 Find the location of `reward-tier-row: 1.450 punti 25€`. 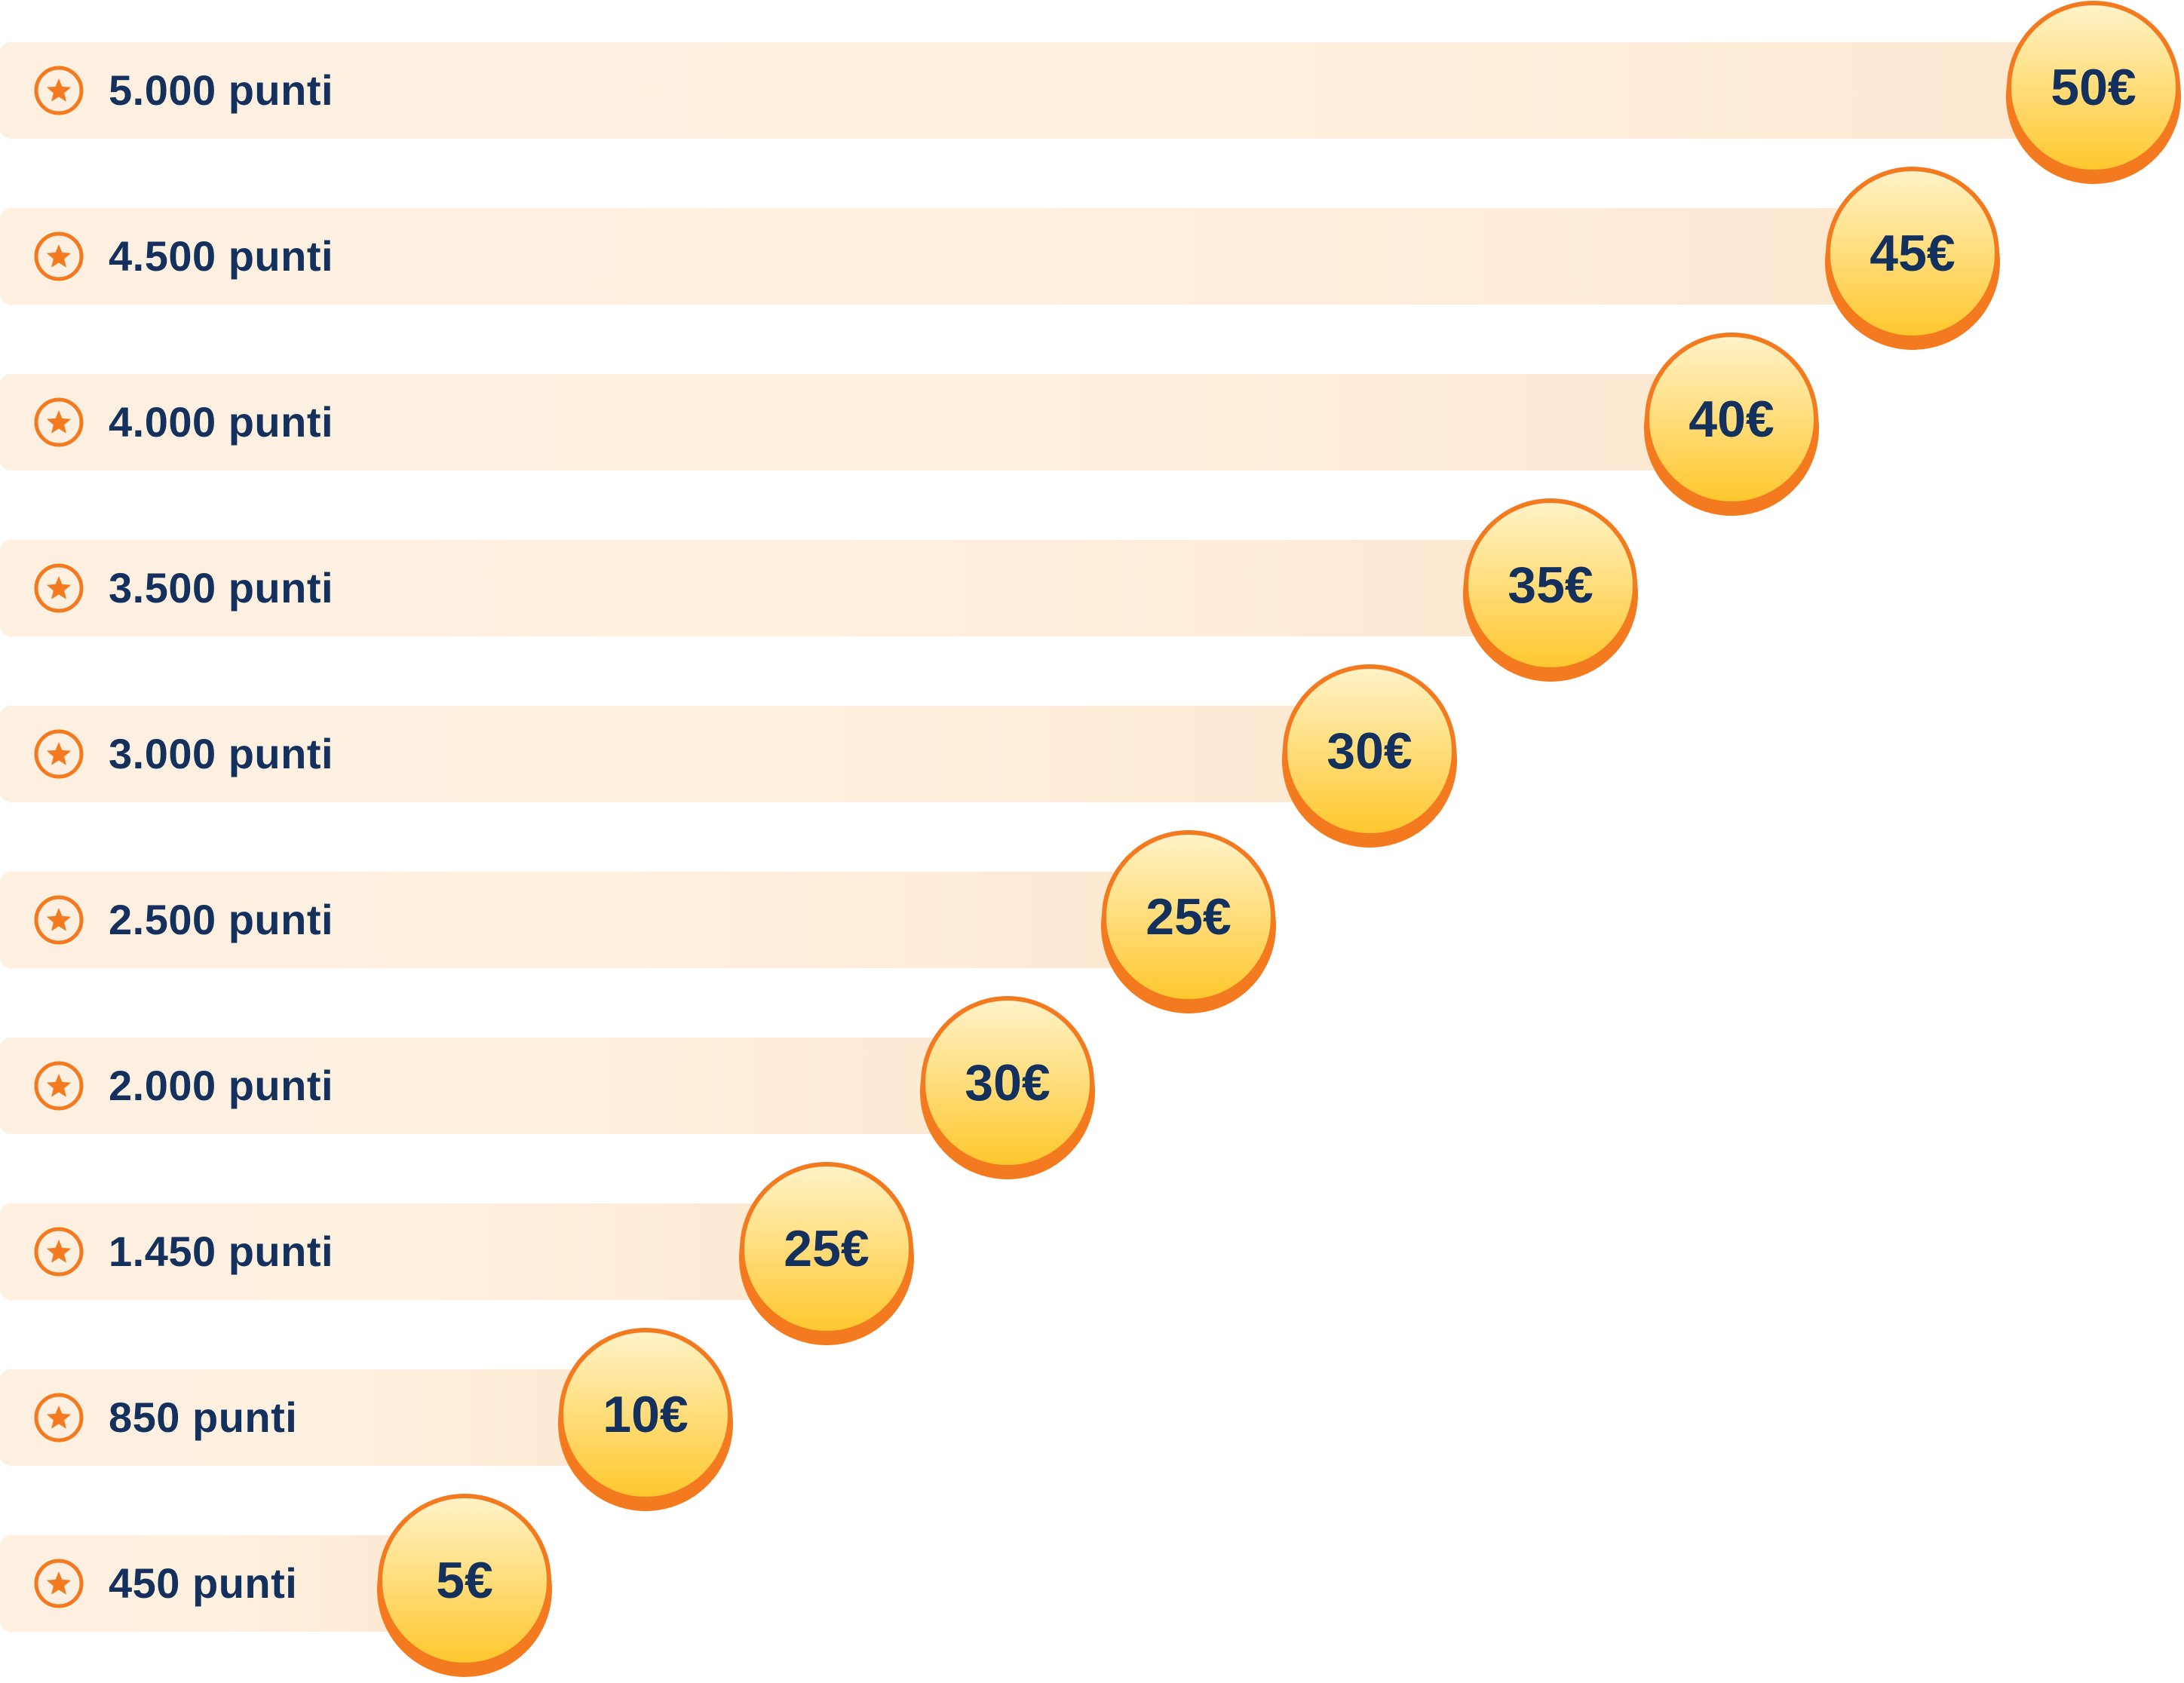

reward-tier-row: 1.450 punti 25€ is located at coordinates (458, 1253).